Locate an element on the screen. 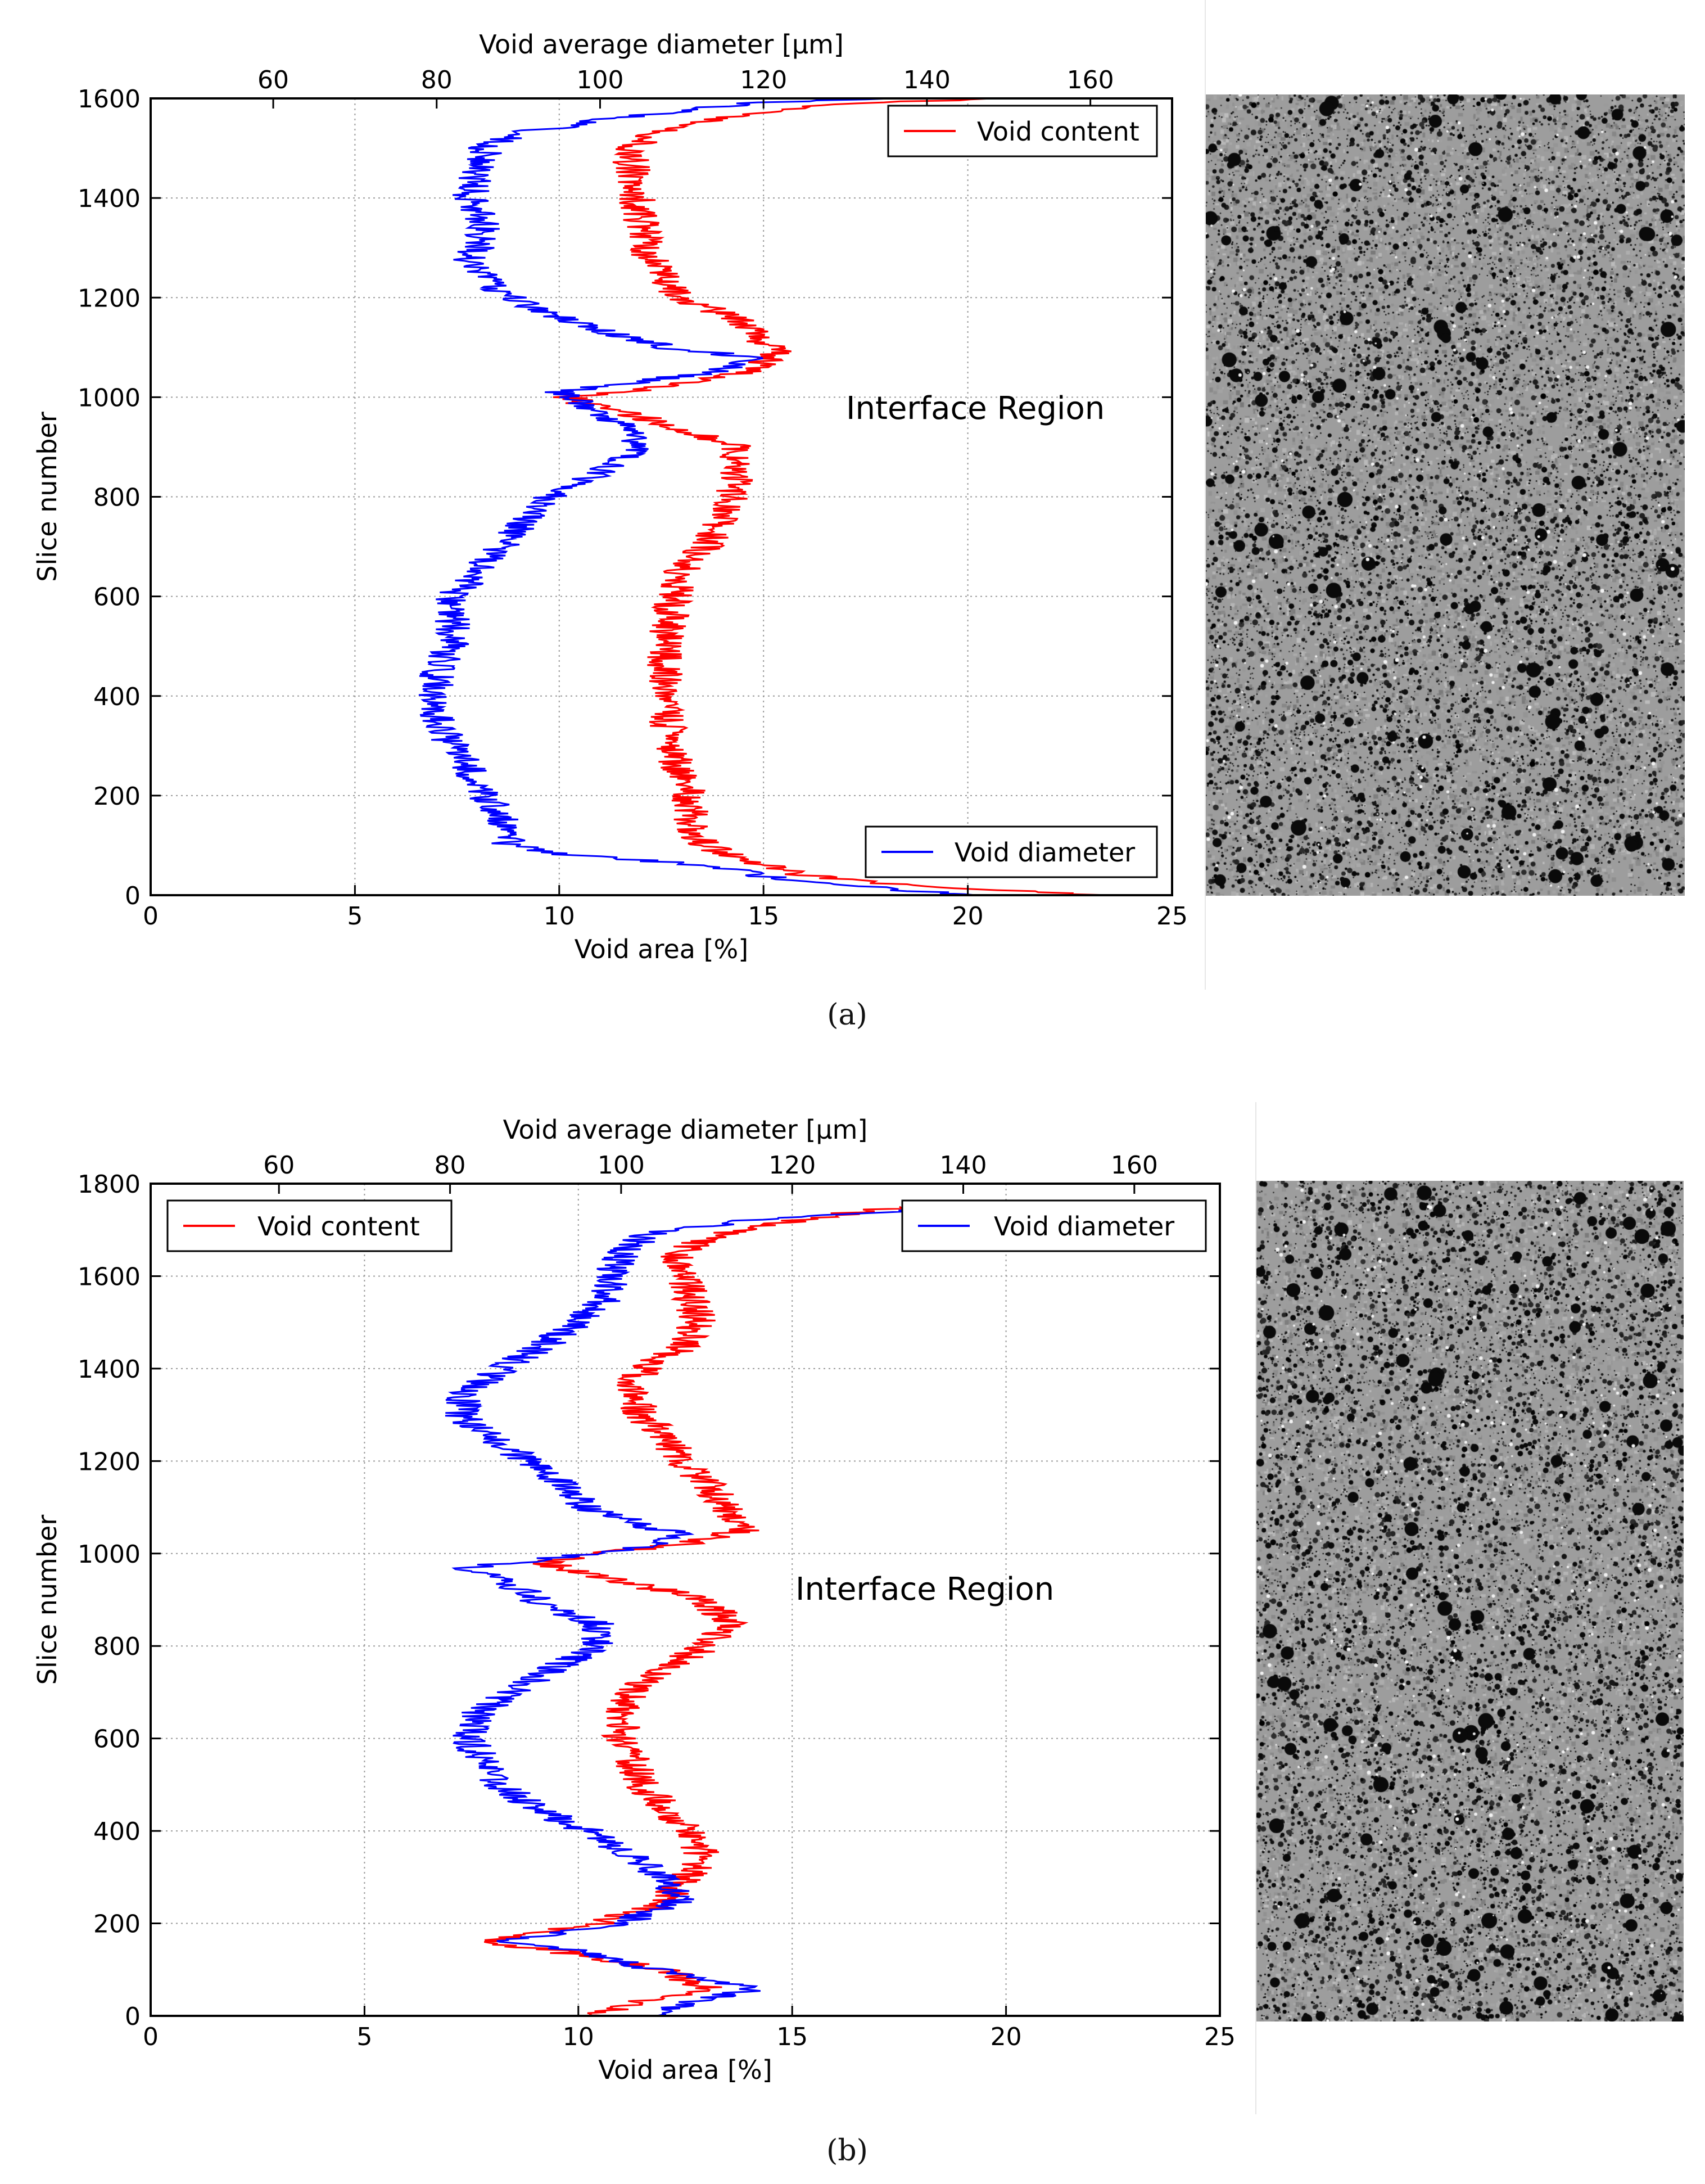 The image size is (1705, 2184). legend-content-b: Void content is located at coordinates (309, 1225).